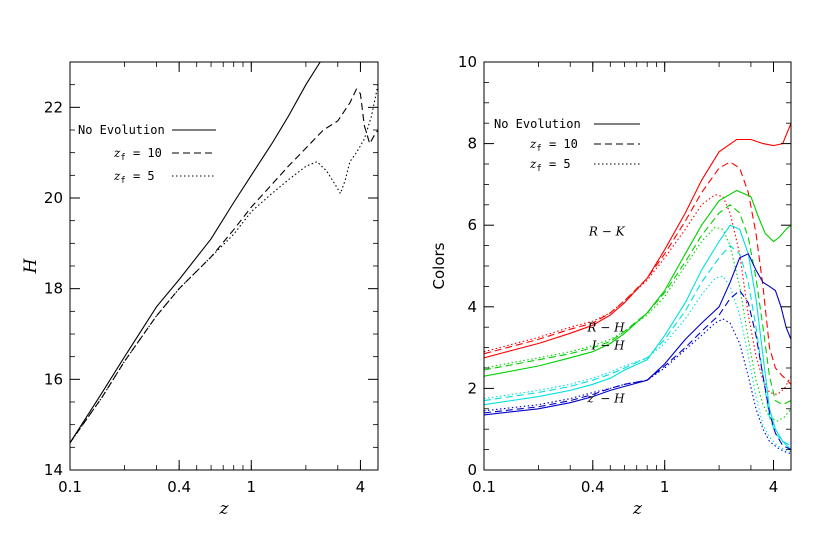  I want to click on series-line-rh-dashed, so click(637, 305).